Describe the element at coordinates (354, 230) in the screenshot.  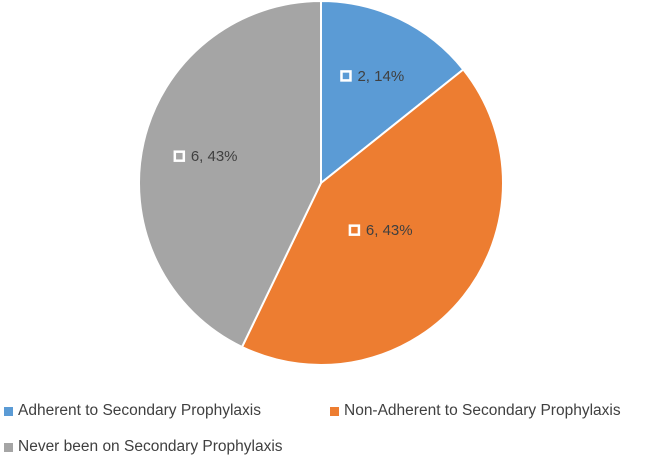
I see `data-label-marker-non-adherent` at that location.